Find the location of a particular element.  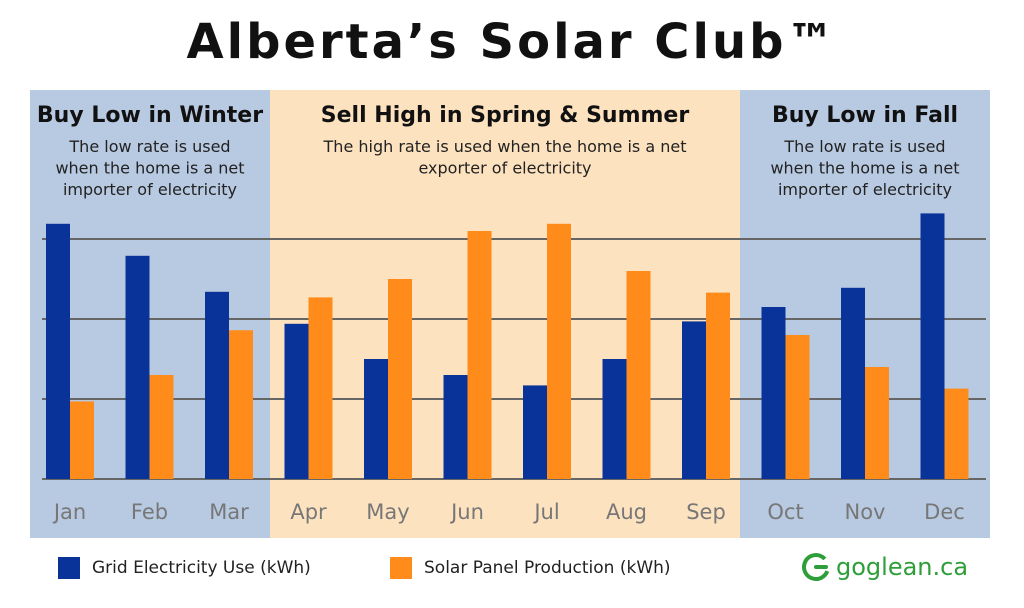

season-heading-fall: Buy Low in Fall is located at coordinates (865, 115).